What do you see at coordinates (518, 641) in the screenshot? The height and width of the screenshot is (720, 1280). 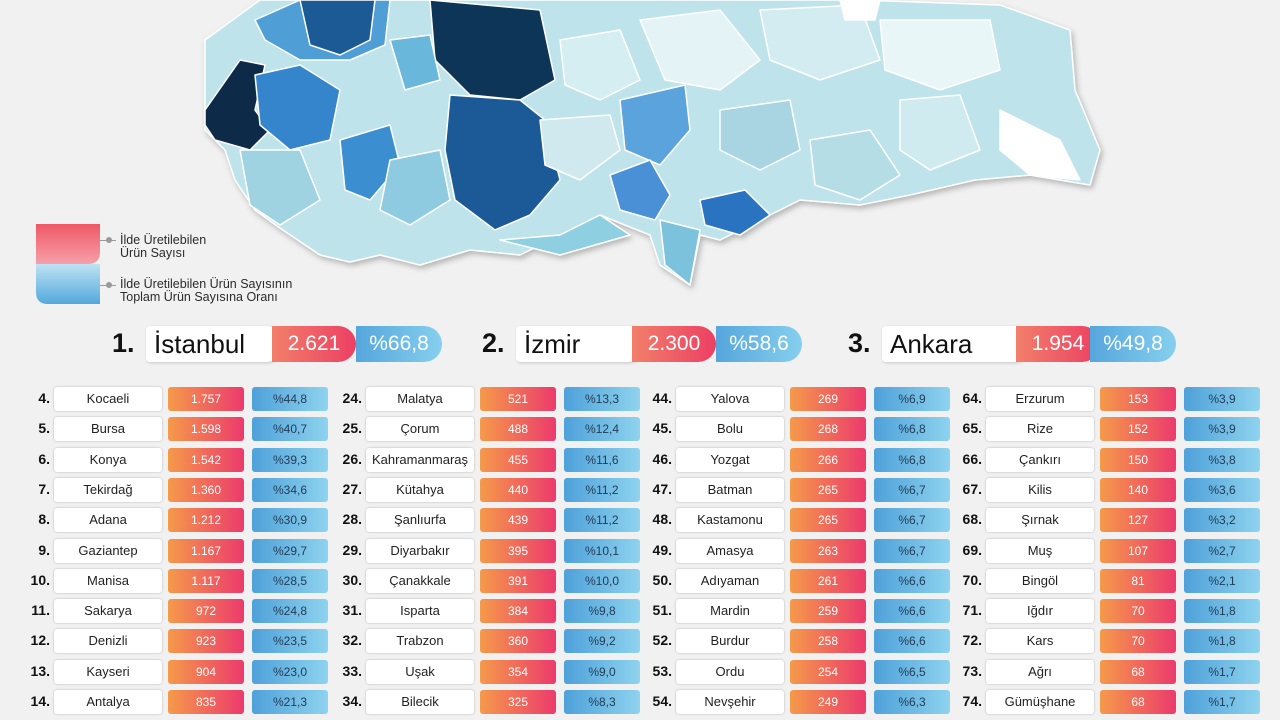 I see `product-count: 360` at bounding box center [518, 641].